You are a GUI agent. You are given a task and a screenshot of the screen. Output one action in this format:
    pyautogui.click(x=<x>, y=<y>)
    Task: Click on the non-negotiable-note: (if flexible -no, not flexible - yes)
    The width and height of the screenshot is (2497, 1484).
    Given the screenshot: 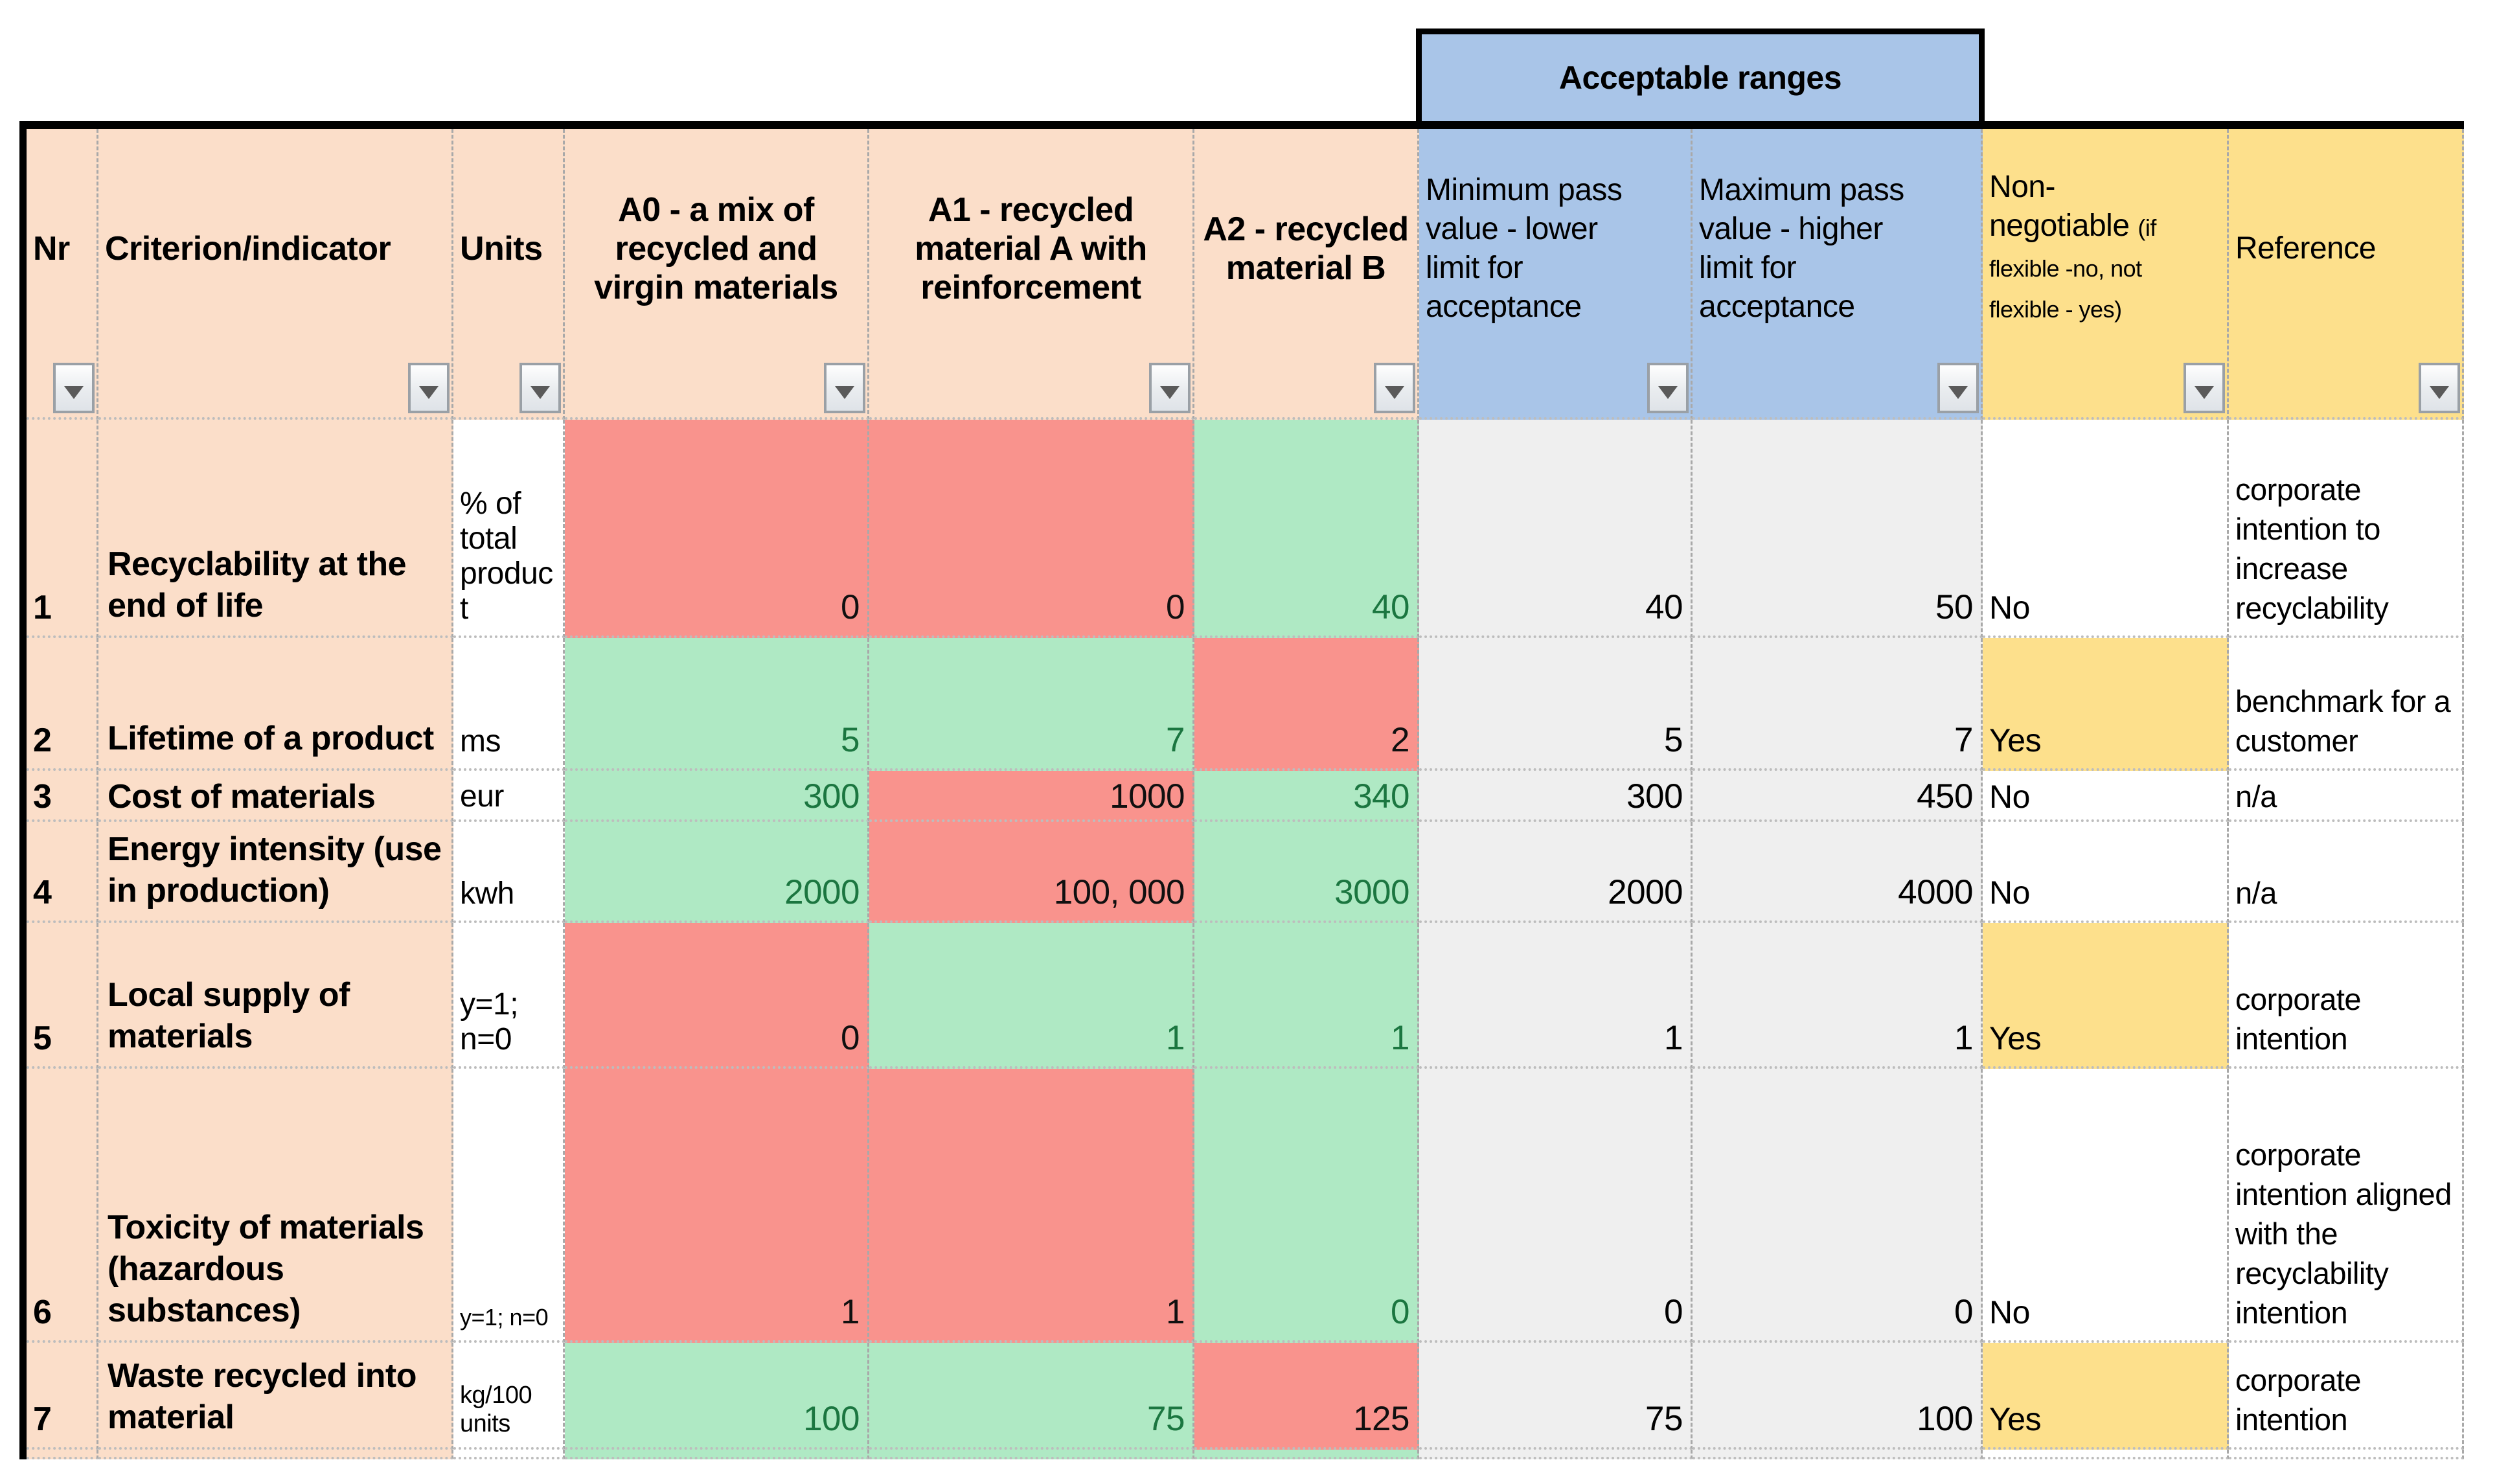 What is the action you would take?
    pyautogui.click(x=2073, y=268)
    